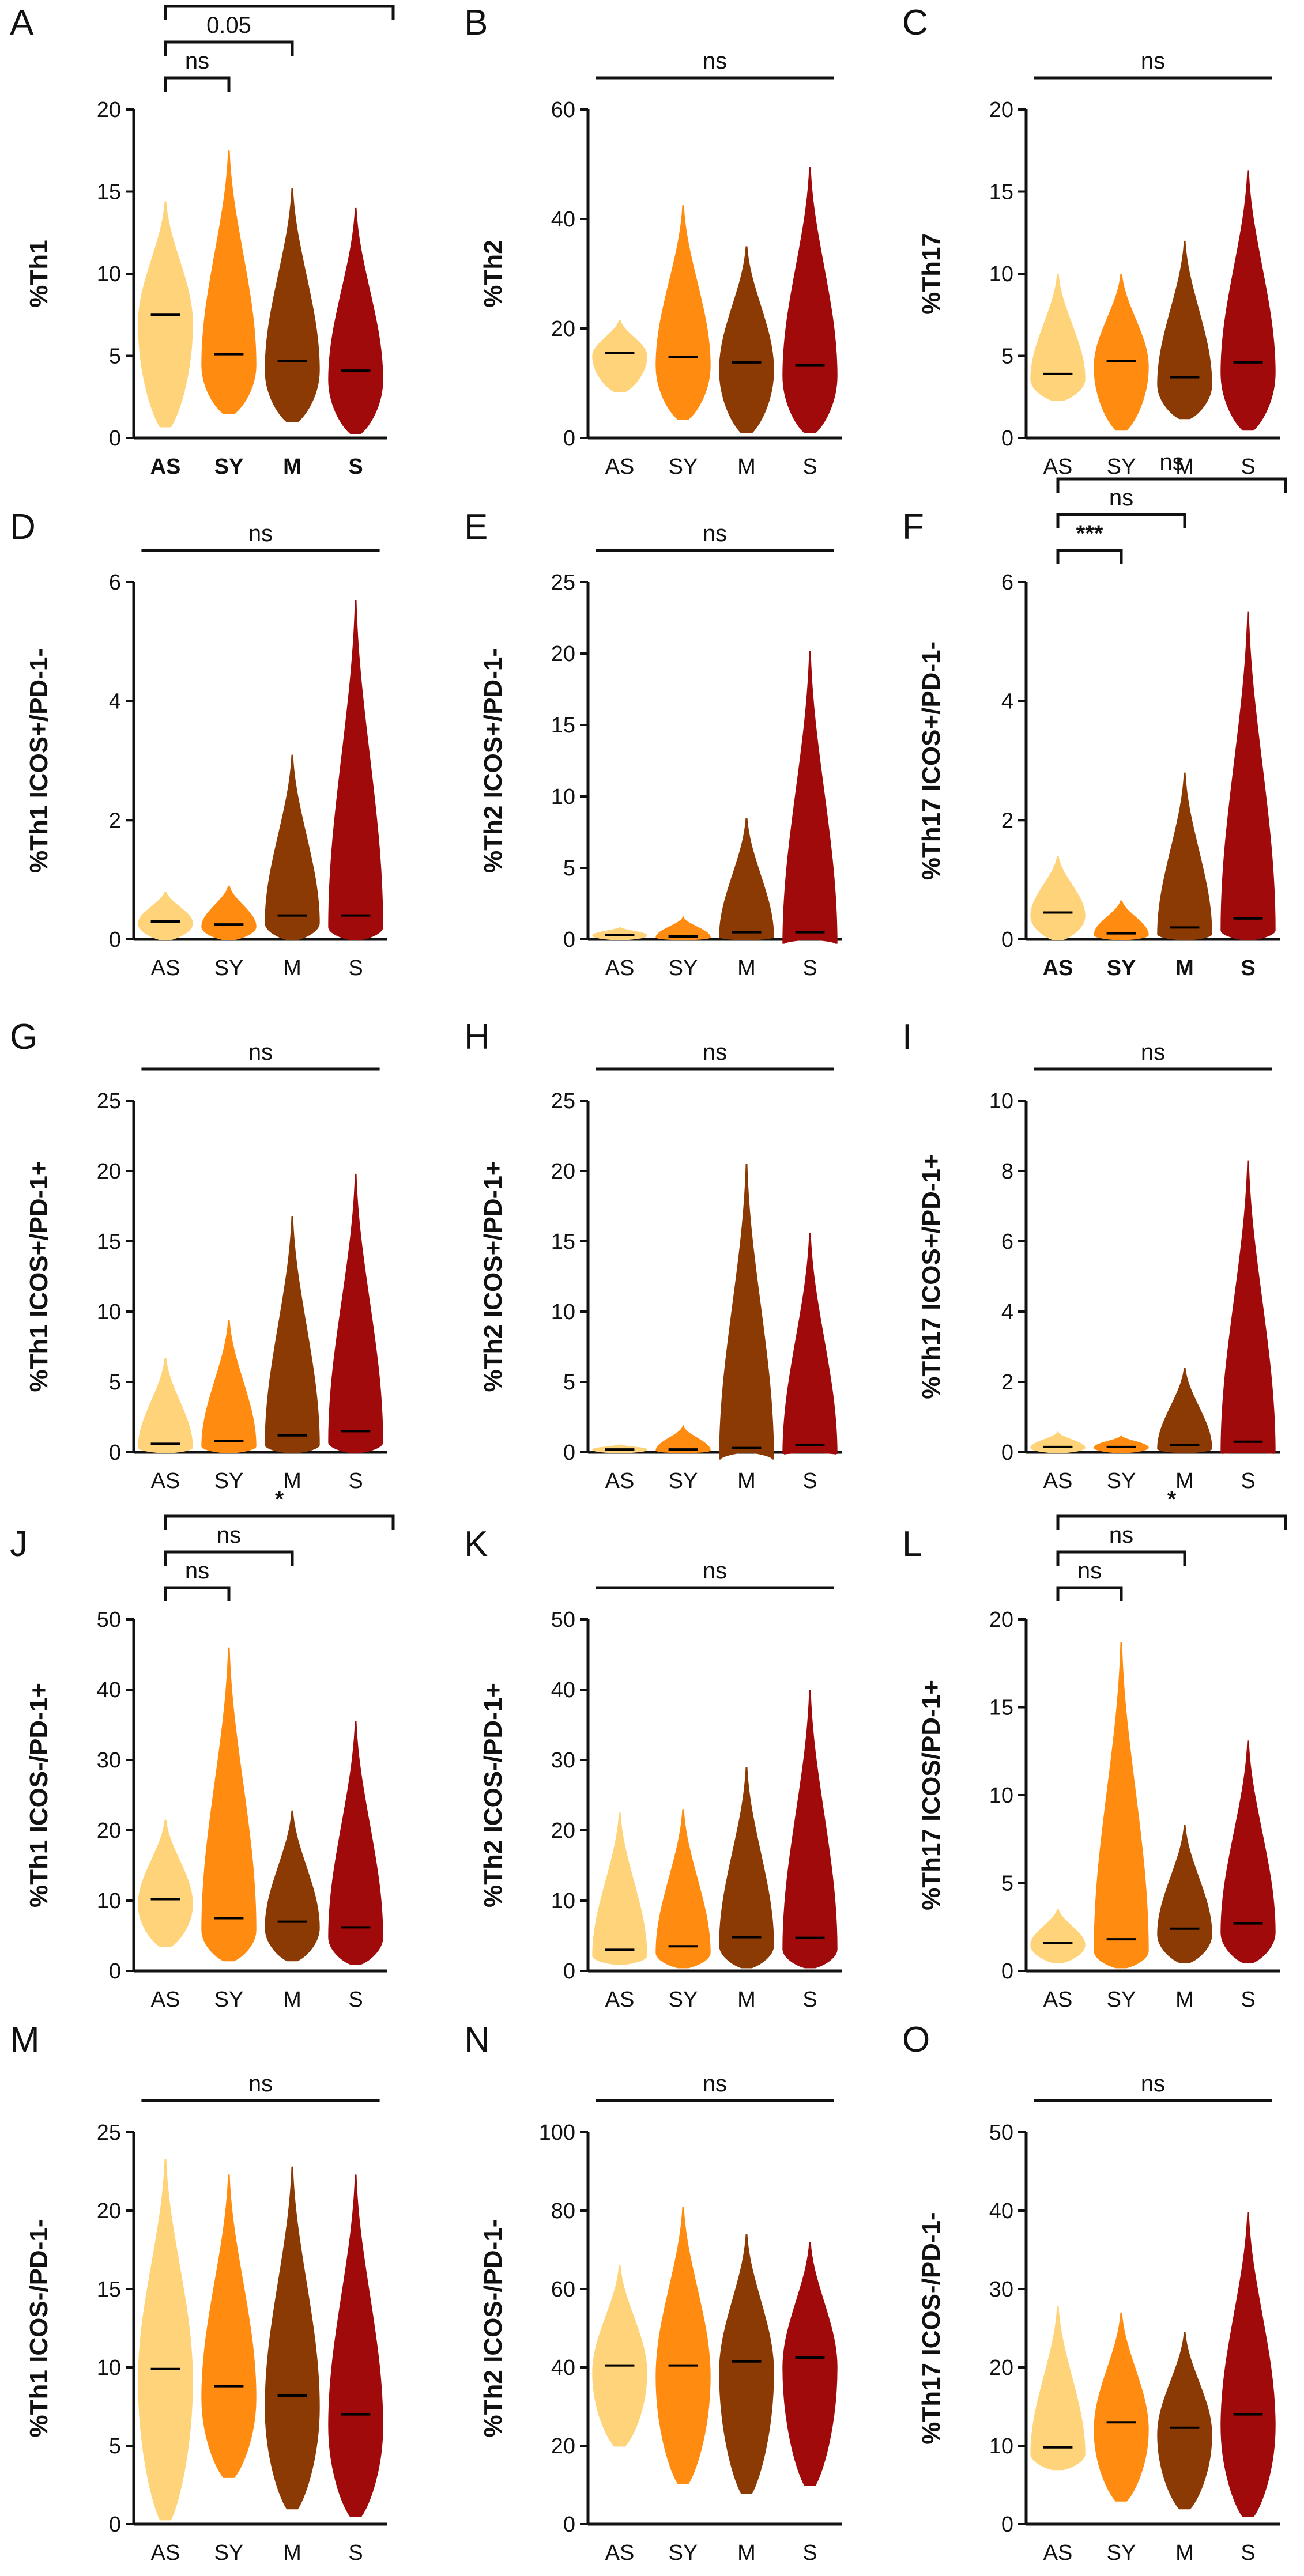  What do you see at coordinates (653, 1255) in the screenshot?
I see `panel-h: H %Th2 ICOS+/PD-1+ 0 5 10 15 20 25 AS SY M Sns` at bounding box center [653, 1255].